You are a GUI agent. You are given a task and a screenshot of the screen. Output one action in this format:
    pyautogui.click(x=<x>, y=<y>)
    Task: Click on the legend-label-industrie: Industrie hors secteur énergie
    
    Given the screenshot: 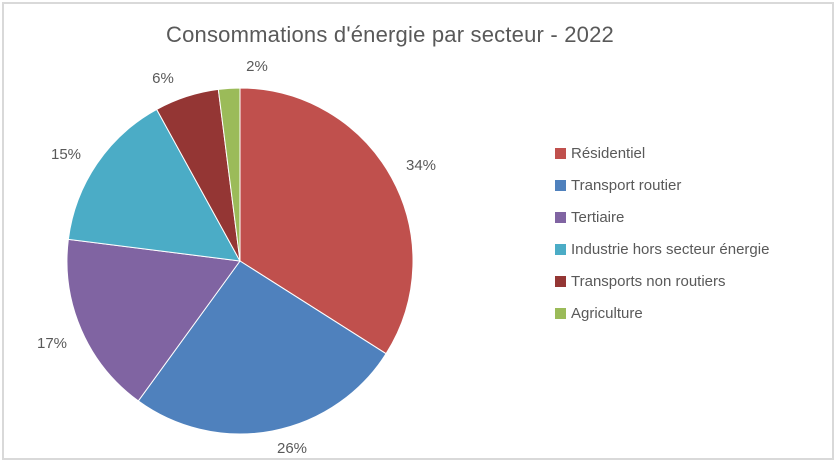 What is the action you would take?
    pyautogui.click(x=670, y=249)
    